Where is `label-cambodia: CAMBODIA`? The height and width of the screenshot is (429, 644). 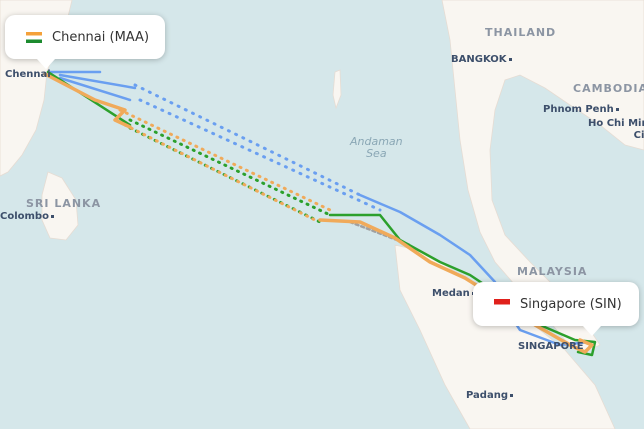
label-cambodia: CAMBODIA is located at coordinates (608, 88).